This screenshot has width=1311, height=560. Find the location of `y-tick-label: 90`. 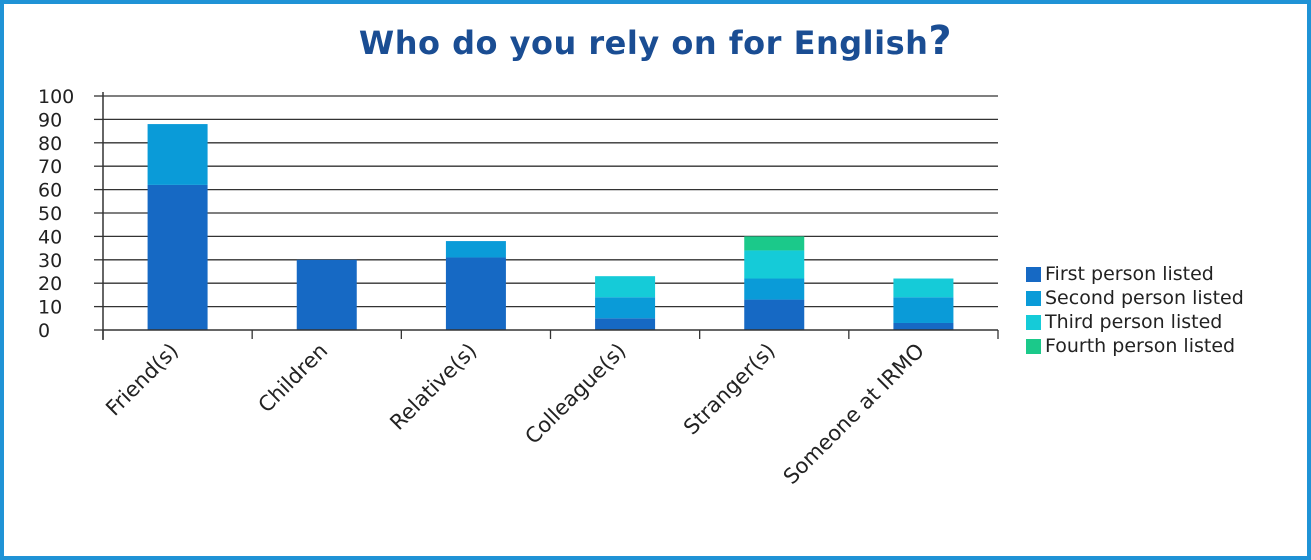

y-tick-label: 90 is located at coordinates (50, 120).